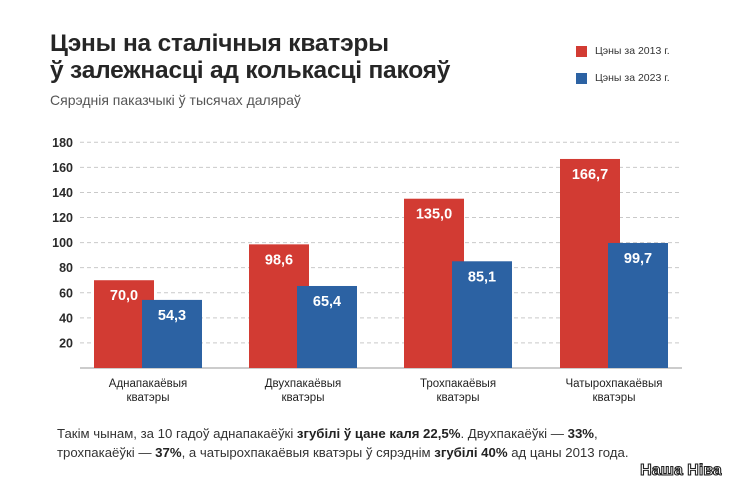 Image resolution: width=732 pixels, height=488 pixels. Describe the element at coordinates (172, 316) in the screenshot. I see `bar-value-label: 54,3` at that location.